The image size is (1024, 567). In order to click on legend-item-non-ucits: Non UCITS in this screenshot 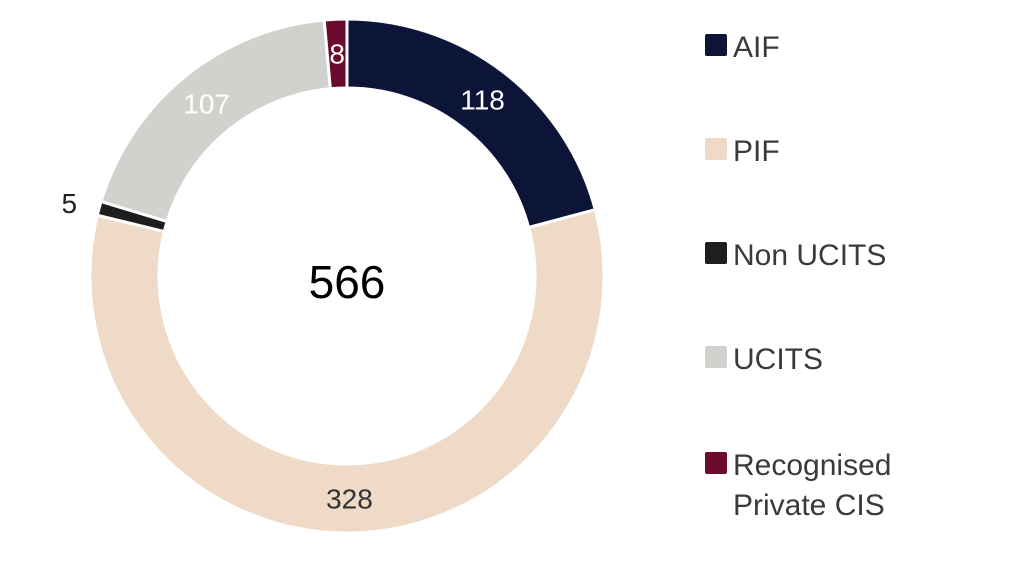, I will do `click(795, 256)`.